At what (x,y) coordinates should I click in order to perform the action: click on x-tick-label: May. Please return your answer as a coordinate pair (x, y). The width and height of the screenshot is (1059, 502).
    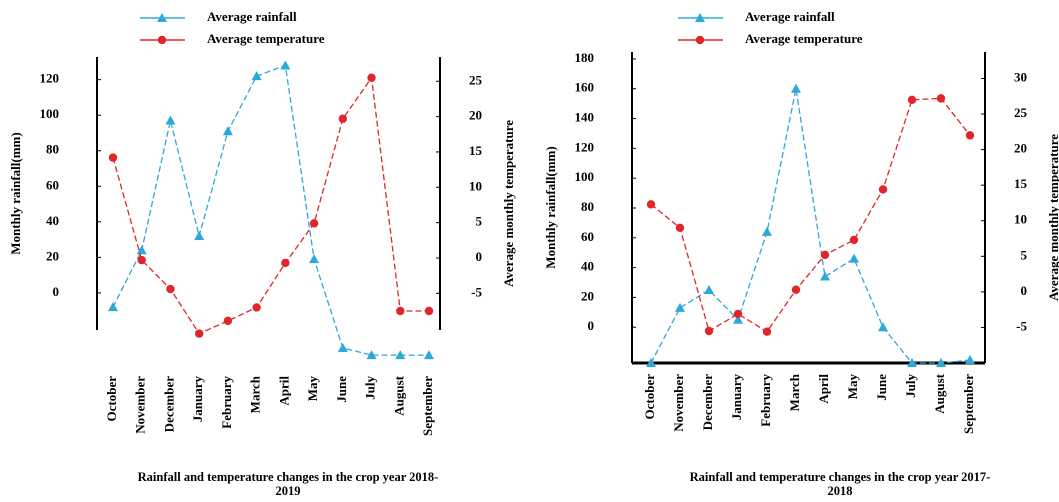
    Looking at the image, I should click on (312, 389).